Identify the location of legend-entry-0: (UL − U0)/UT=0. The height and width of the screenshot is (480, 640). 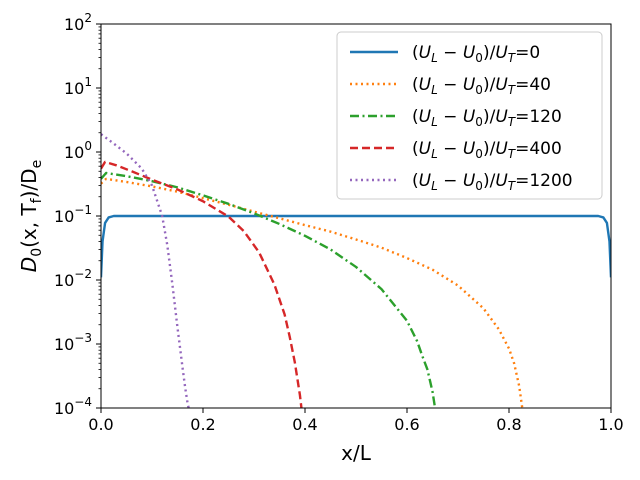
(476, 54).